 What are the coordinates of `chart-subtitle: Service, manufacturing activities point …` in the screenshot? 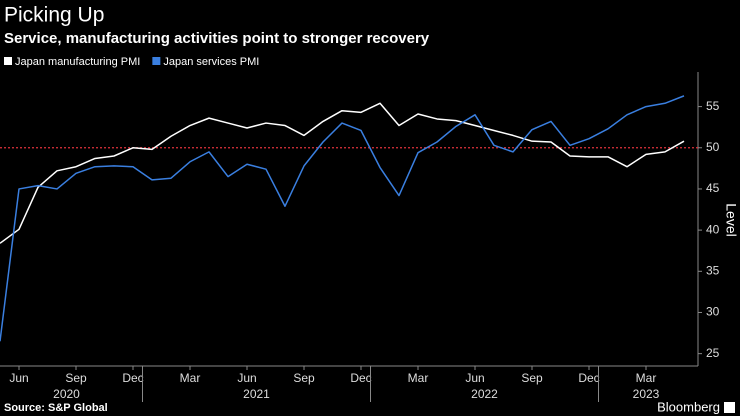 It's located at (217, 38).